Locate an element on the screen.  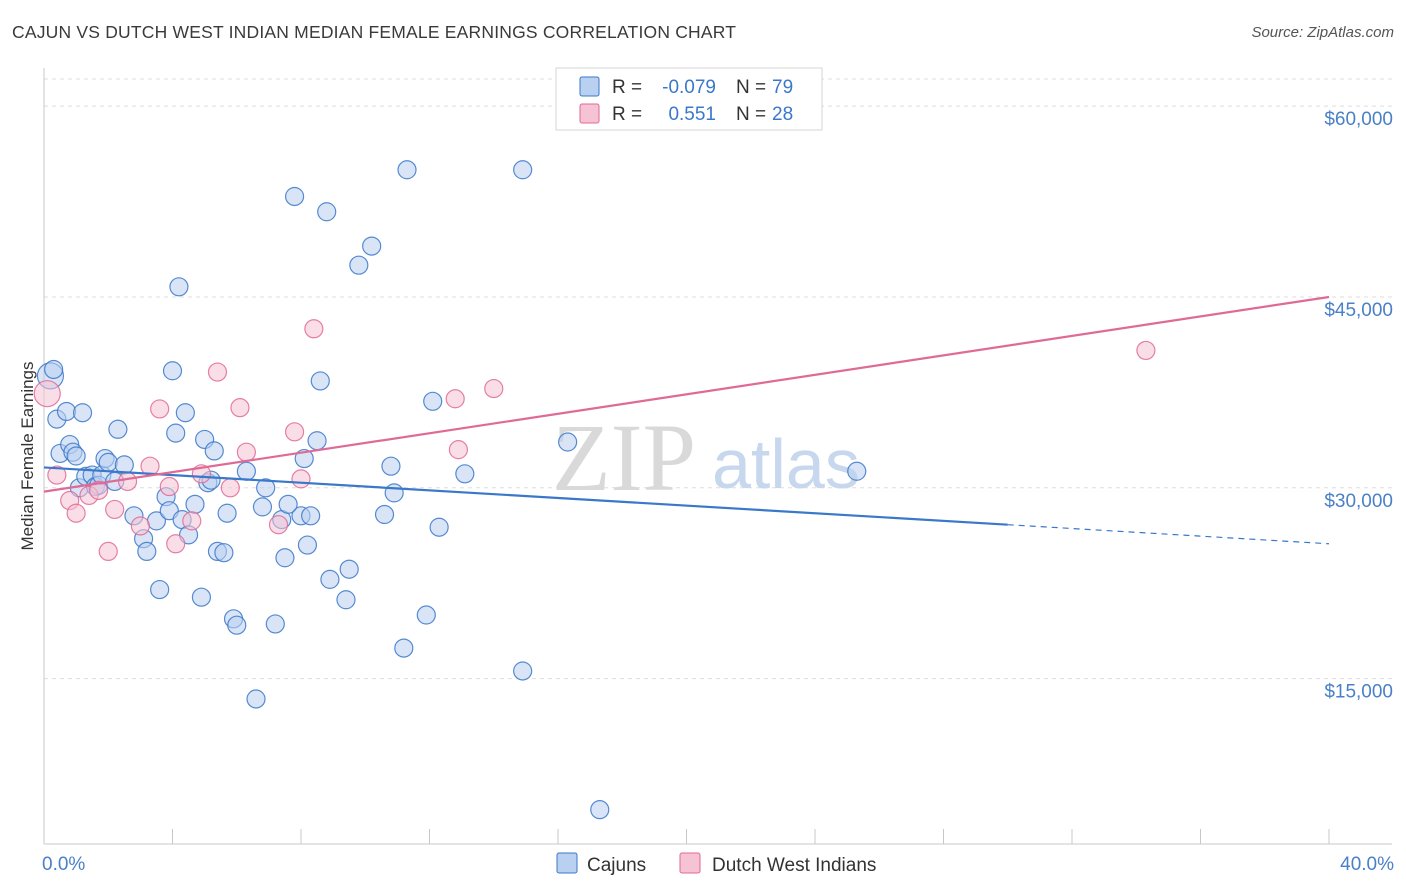
legend-n-value-2: 28 is located at coordinates (782, 114).